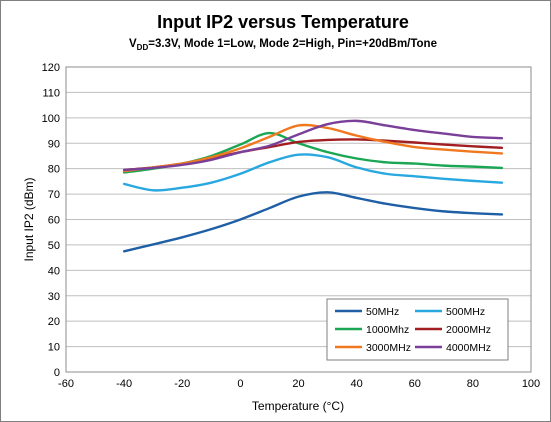 The width and height of the screenshot is (551, 422). Describe the element at coordinates (54, 195) in the screenshot. I see `y-tick-label: 70` at that location.